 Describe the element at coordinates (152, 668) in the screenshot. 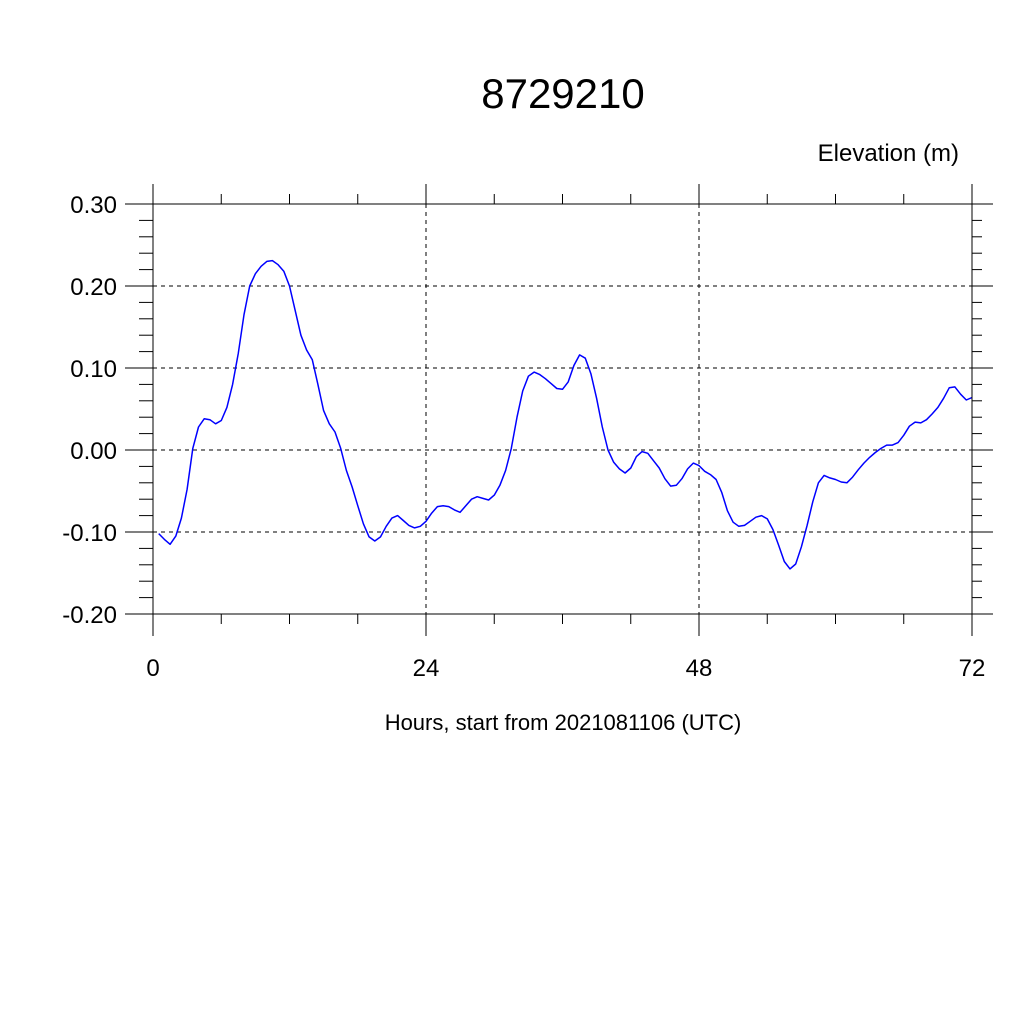

I see `x-tick-label: 0` at that location.